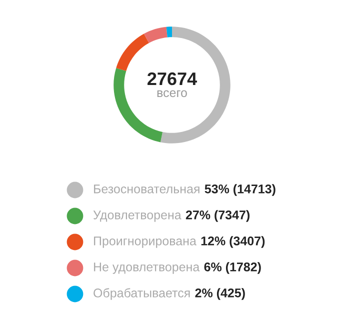 The width and height of the screenshot is (337, 334). What do you see at coordinates (240, 190) in the screenshot?
I see `data-label: 53% (14713)` at bounding box center [240, 190].